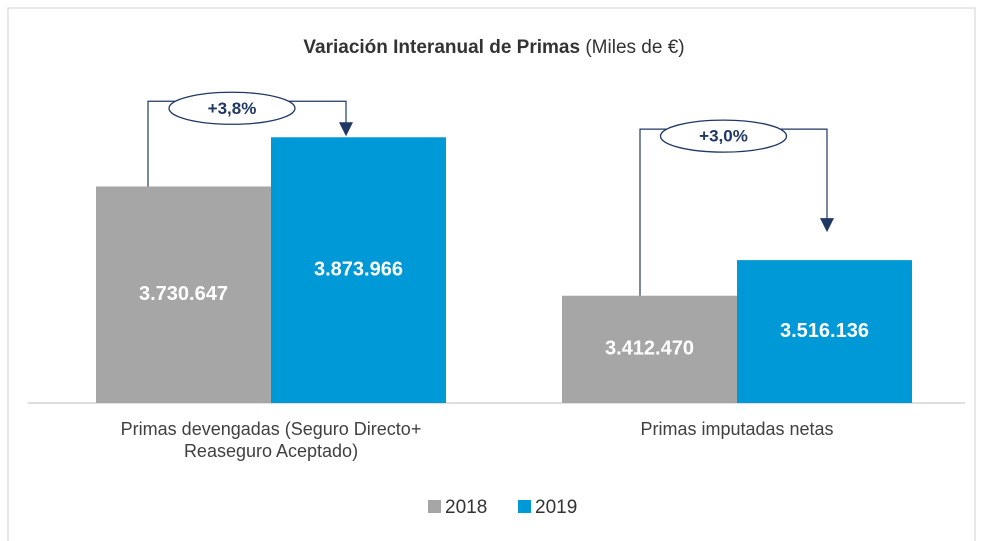  I want to click on value-label: 3.412.470, so click(649, 349).